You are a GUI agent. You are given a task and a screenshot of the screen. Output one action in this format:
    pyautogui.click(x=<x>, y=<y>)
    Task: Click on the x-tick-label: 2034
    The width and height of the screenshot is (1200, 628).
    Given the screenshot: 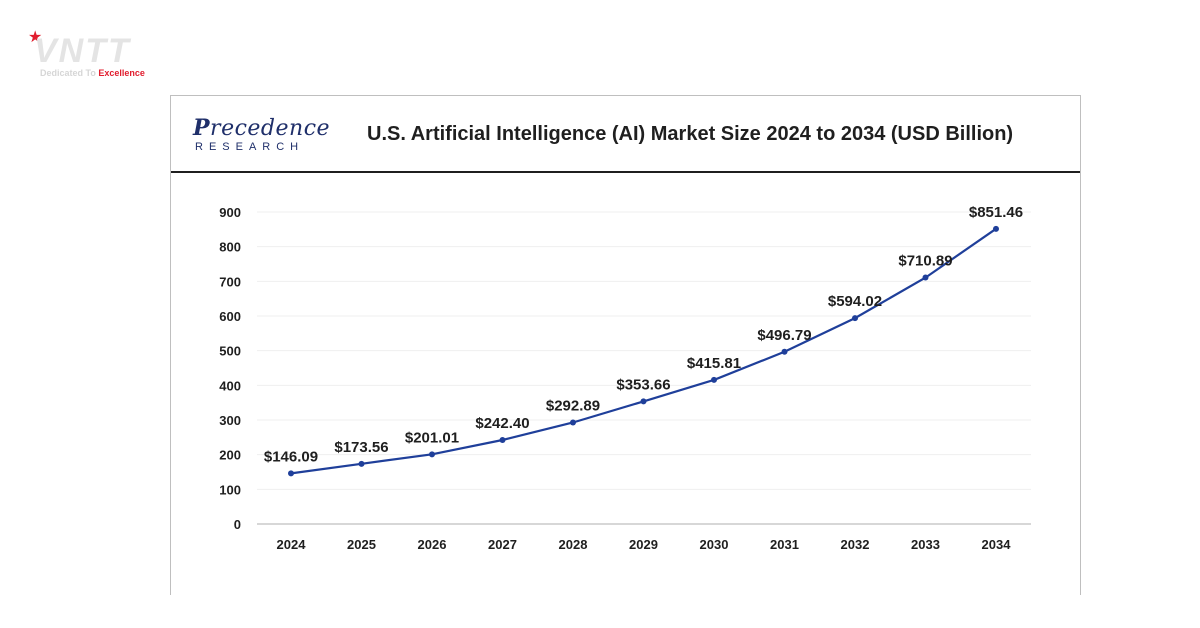 What is the action you would take?
    pyautogui.click(x=997, y=544)
    